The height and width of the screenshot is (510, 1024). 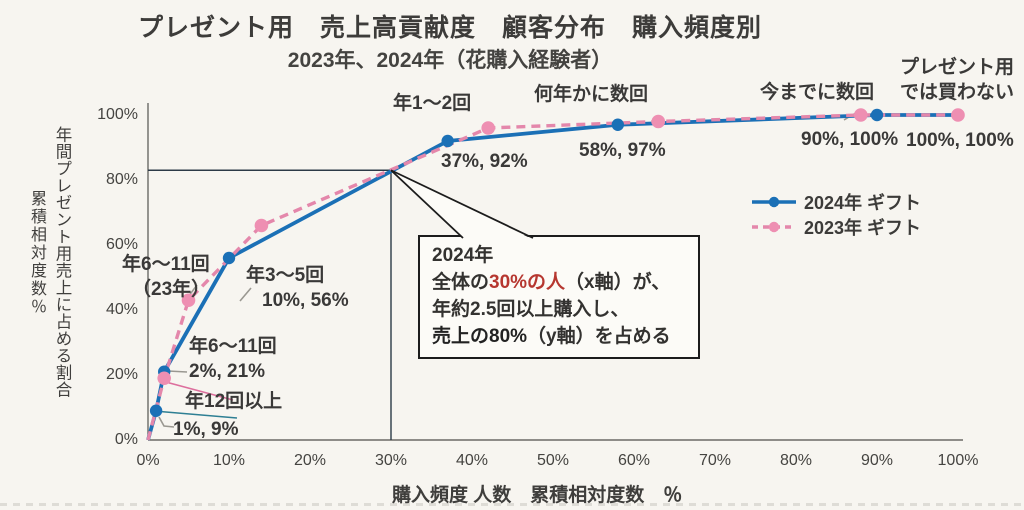 What do you see at coordinates (206, 429) in the screenshot?
I see `annotation-value-1-9: 1%, 9%` at bounding box center [206, 429].